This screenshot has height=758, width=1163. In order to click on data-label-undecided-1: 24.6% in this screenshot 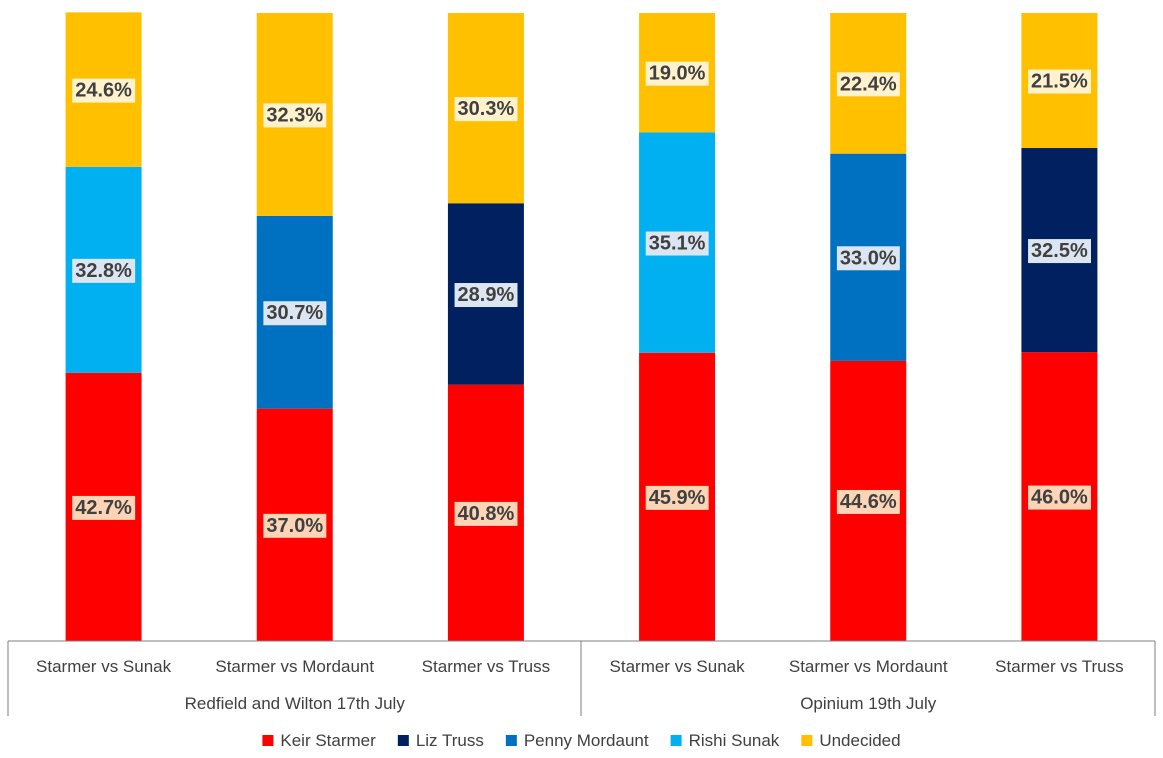, I will do `click(103, 91)`.